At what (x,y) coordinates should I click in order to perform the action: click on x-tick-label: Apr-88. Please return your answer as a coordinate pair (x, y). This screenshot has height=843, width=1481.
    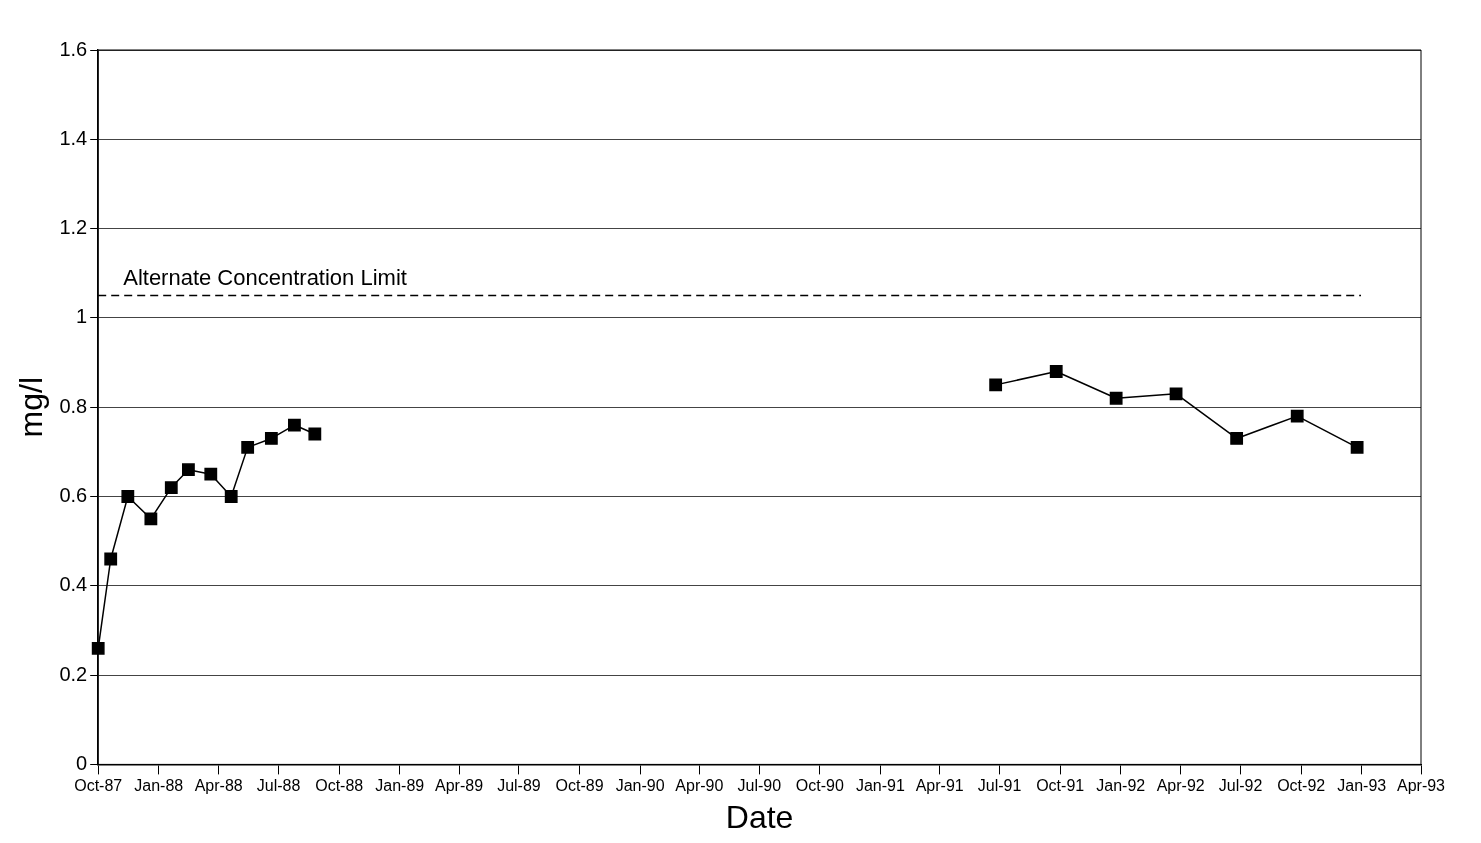
    Looking at the image, I should click on (218, 786).